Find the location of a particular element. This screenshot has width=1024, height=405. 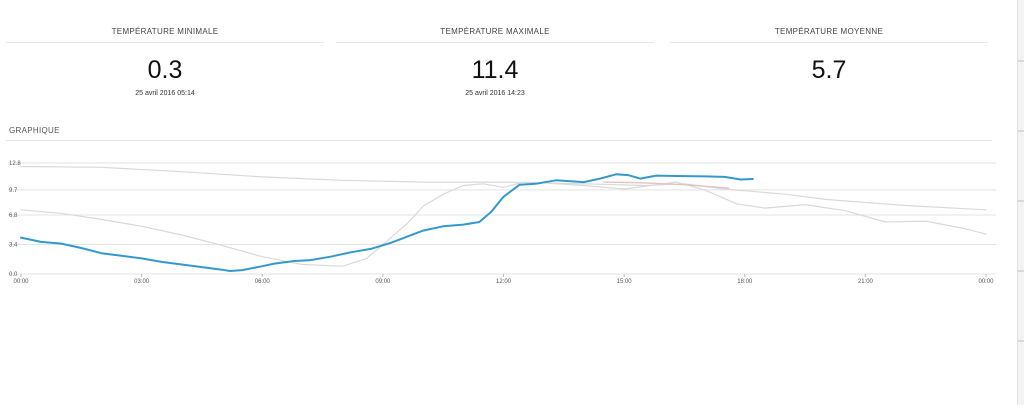

stat-label: TEMPÉRATURE MAXIMALE is located at coordinates (495, 31).